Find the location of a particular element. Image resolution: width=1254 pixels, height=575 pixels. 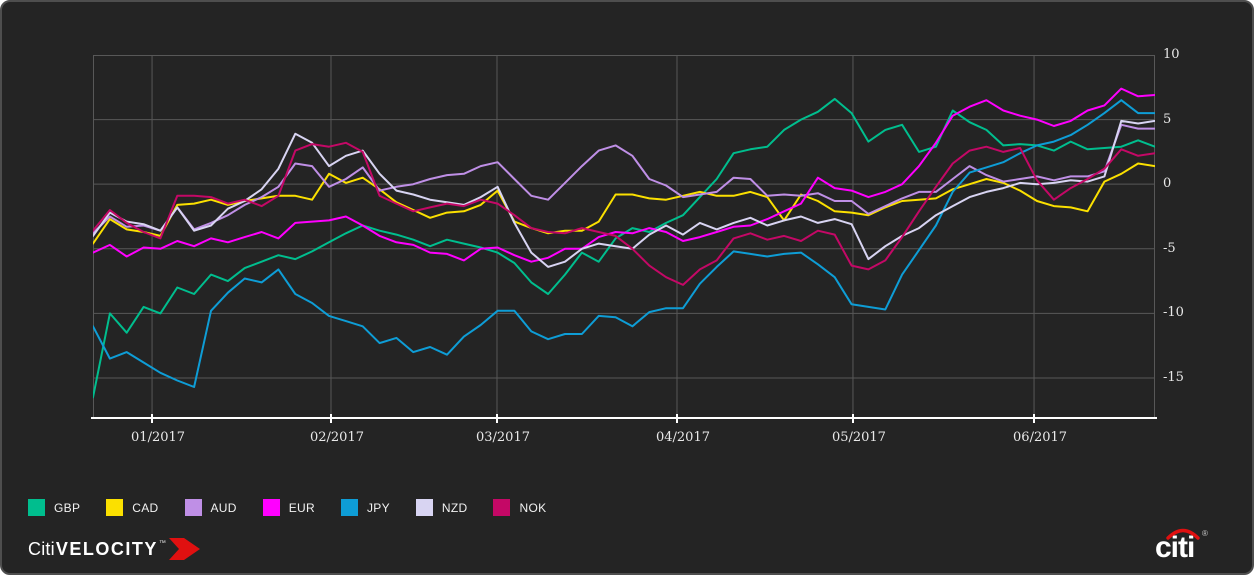

x-tick-label: 04/2017 is located at coordinates (682, 437).